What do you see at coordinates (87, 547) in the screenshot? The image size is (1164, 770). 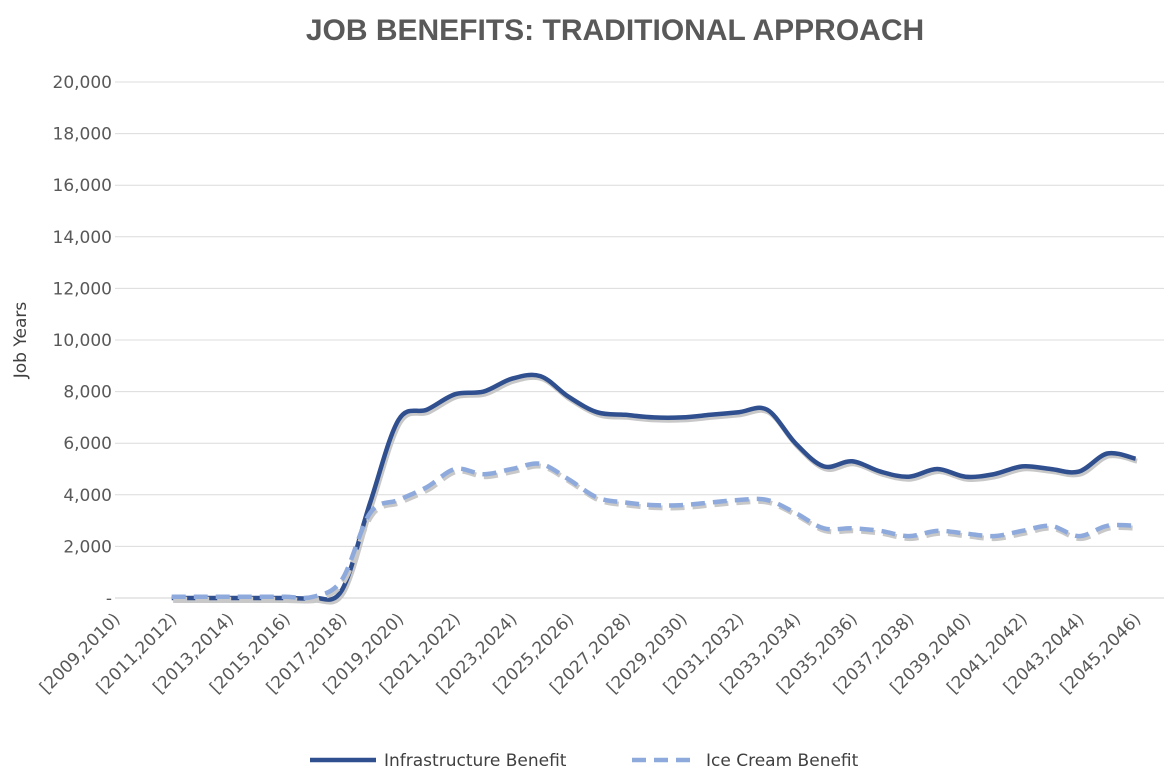 I see `y-tick-label: 2,000` at bounding box center [87, 547].